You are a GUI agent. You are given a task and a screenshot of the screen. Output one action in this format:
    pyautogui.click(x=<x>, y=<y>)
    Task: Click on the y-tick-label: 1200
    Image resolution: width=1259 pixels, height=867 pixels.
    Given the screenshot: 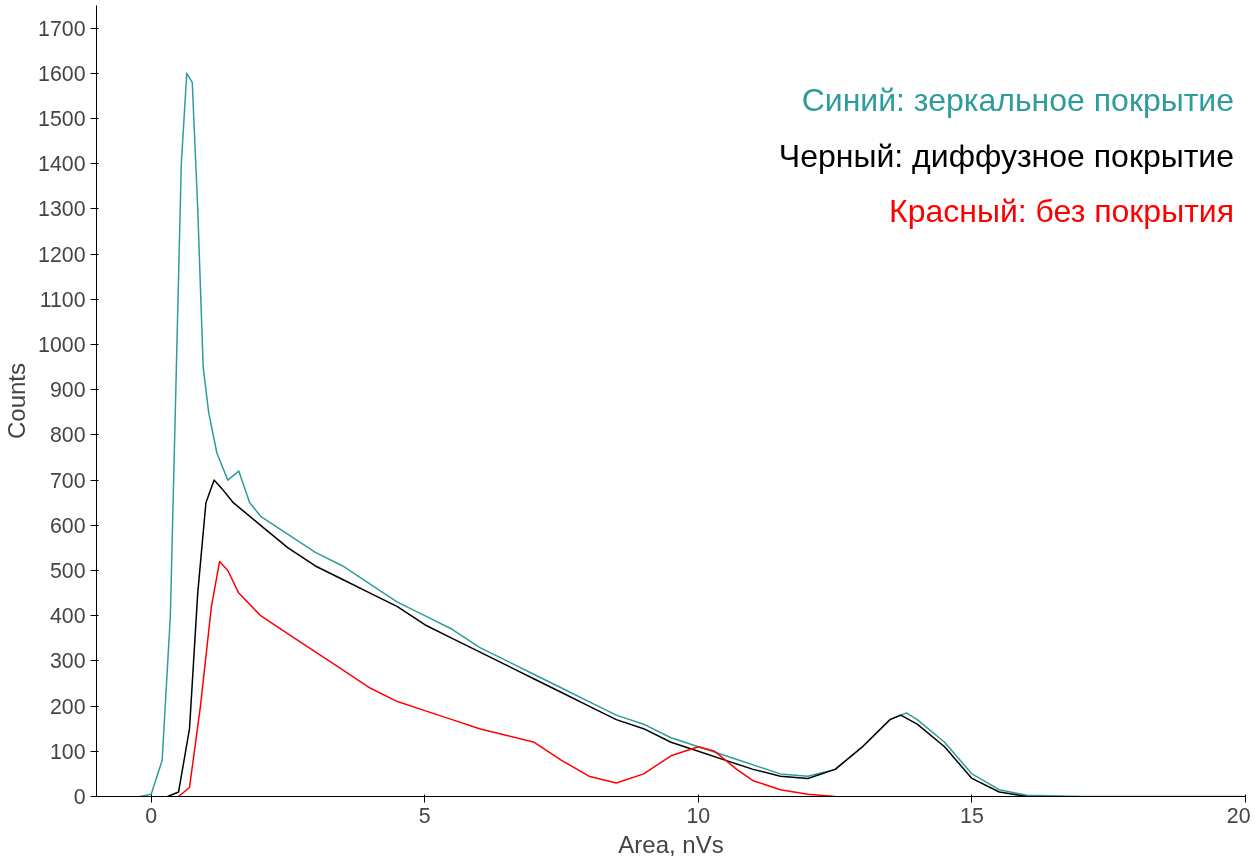 What is the action you would take?
    pyautogui.click(x=62, y=254)
    